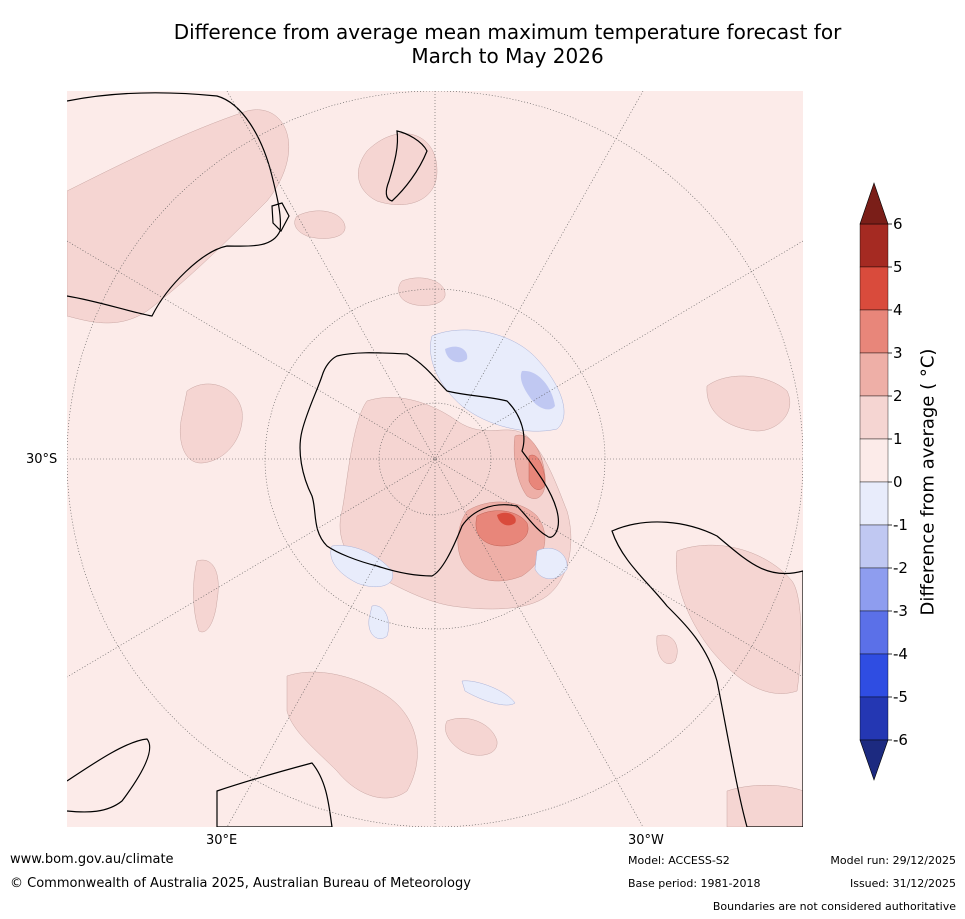  Describe the element at coordinates (646, 840) in the screenshot. I see `lon-label-30w: 30°W` at that location.